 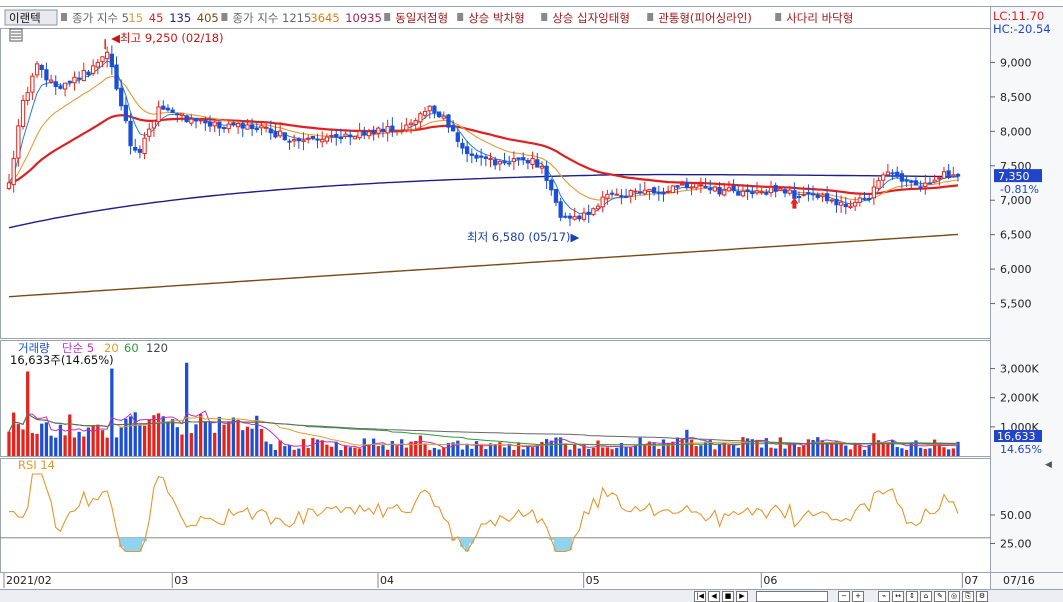 I want to click on low-annotation: 최저 6,580 (05/17)▶, so click(x=523, y=237).